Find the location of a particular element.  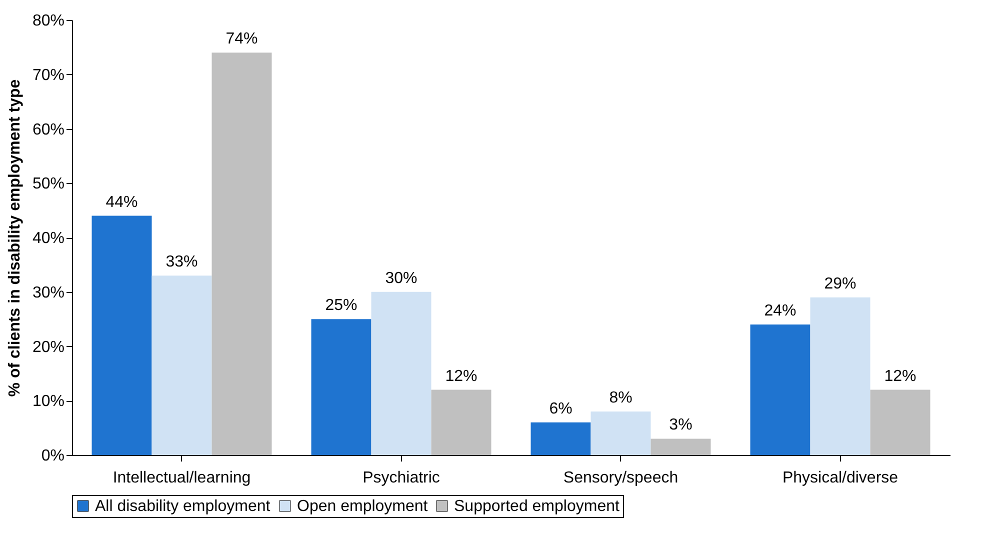

x-tick-label: Psychiatric is located at coordinates (401, 478).